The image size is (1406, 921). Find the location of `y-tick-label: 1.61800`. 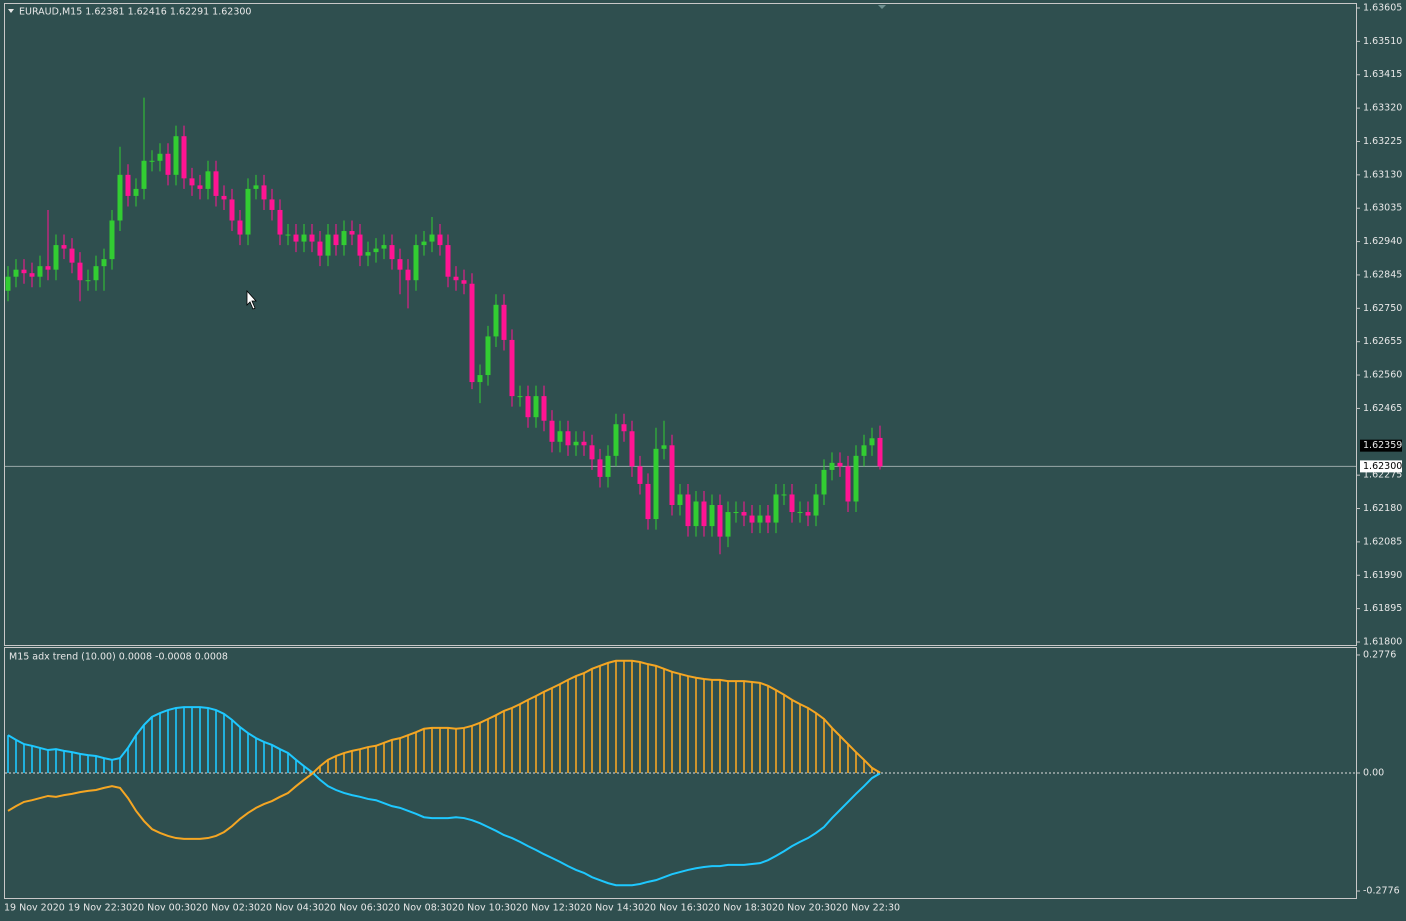

y-tick-label: 1.61800 is located at coordinates (1382, 642).